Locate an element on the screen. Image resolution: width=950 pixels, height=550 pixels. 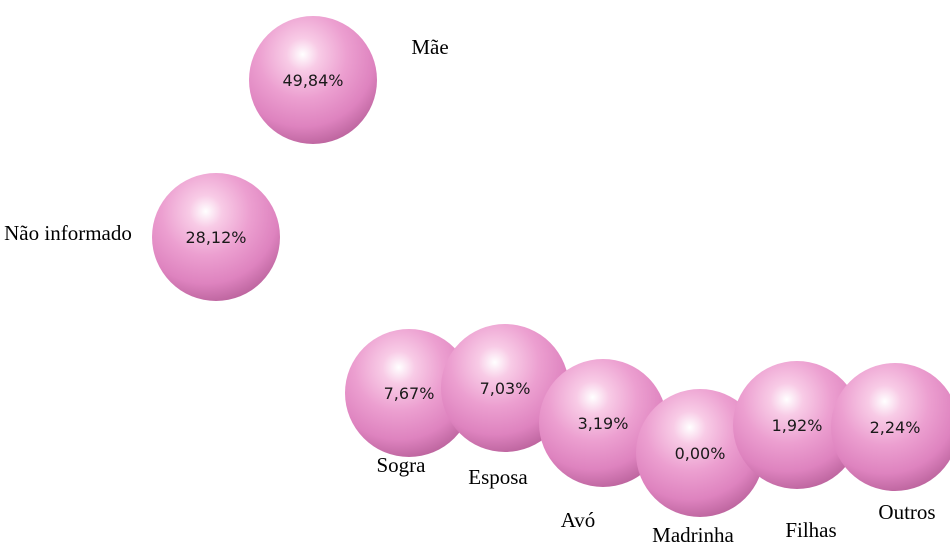
node-label: Esposa is located at coordinates (498, 477).